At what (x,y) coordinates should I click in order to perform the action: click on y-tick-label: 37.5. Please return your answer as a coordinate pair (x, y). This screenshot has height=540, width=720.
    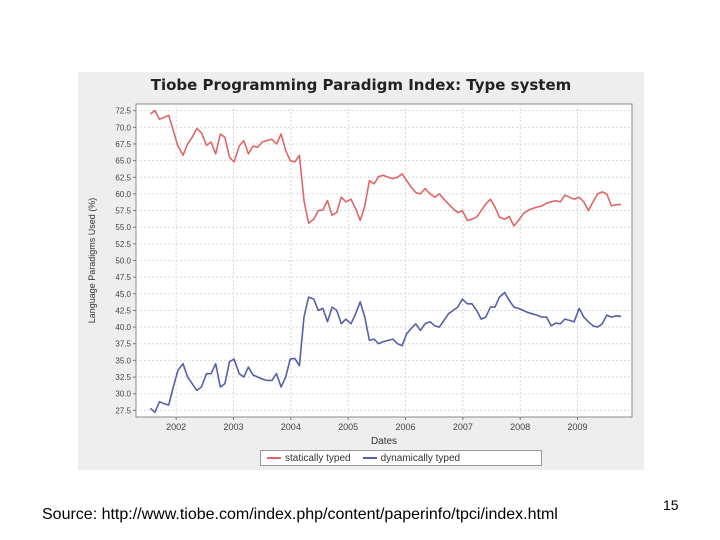
    Looking at the image, I should click on (123, 344).